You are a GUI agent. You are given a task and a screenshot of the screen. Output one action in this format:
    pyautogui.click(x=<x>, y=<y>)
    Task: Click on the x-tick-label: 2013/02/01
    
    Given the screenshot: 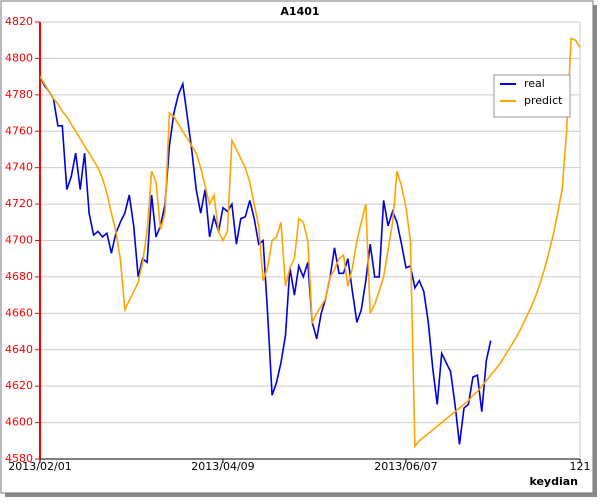 What is the action you would take?
    pyautogui.click(x=39, y=466)
    